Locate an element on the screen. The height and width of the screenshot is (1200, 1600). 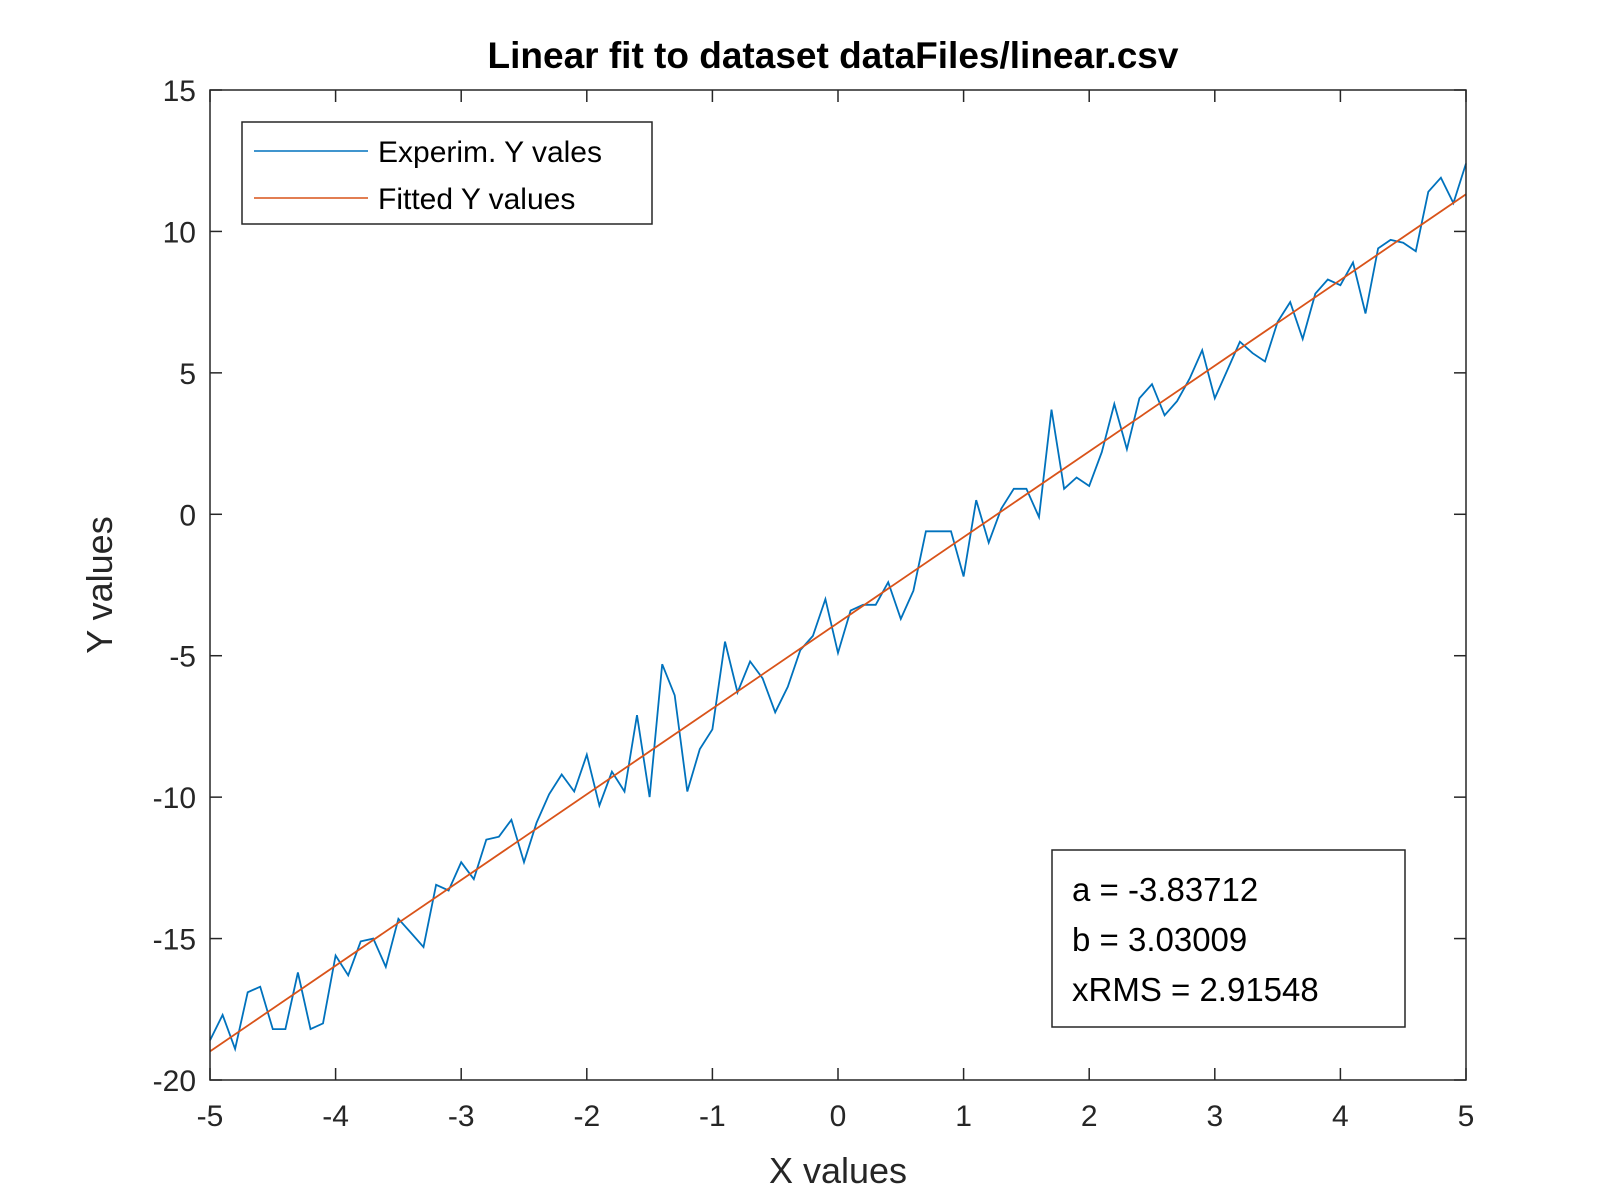
y-tick-label: 10 is located at coordinates (179, 232).